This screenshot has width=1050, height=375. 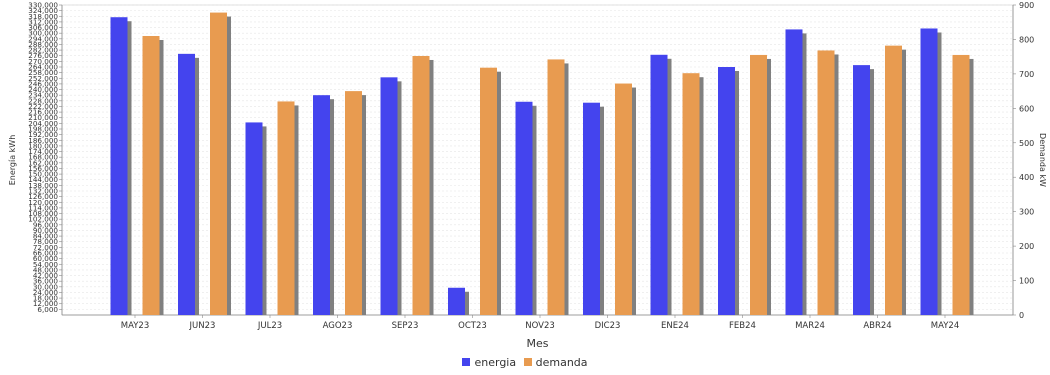 I want to click on left-tick-label: 288,000, so click(x=43, y=44).